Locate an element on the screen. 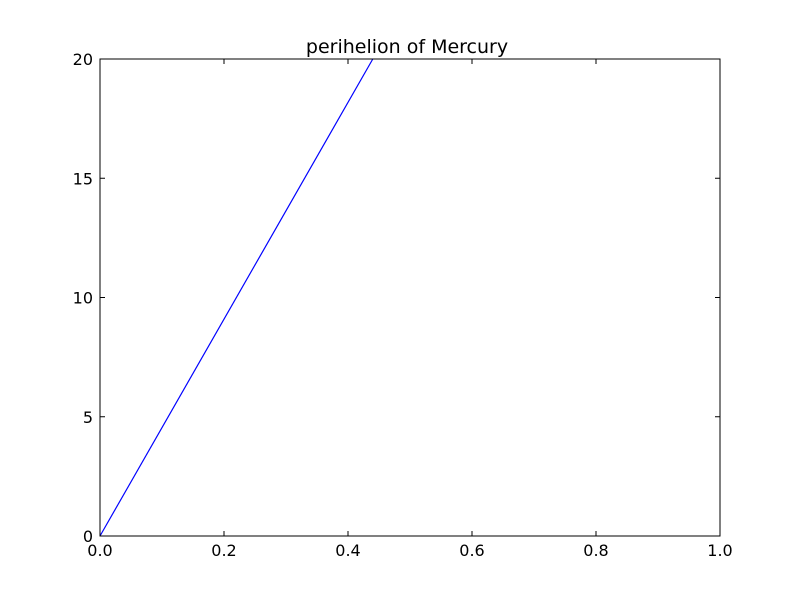 This screenshot has height=596, width=800. chart-title: perihelion of Mercury is located at coordinates (407, 47).